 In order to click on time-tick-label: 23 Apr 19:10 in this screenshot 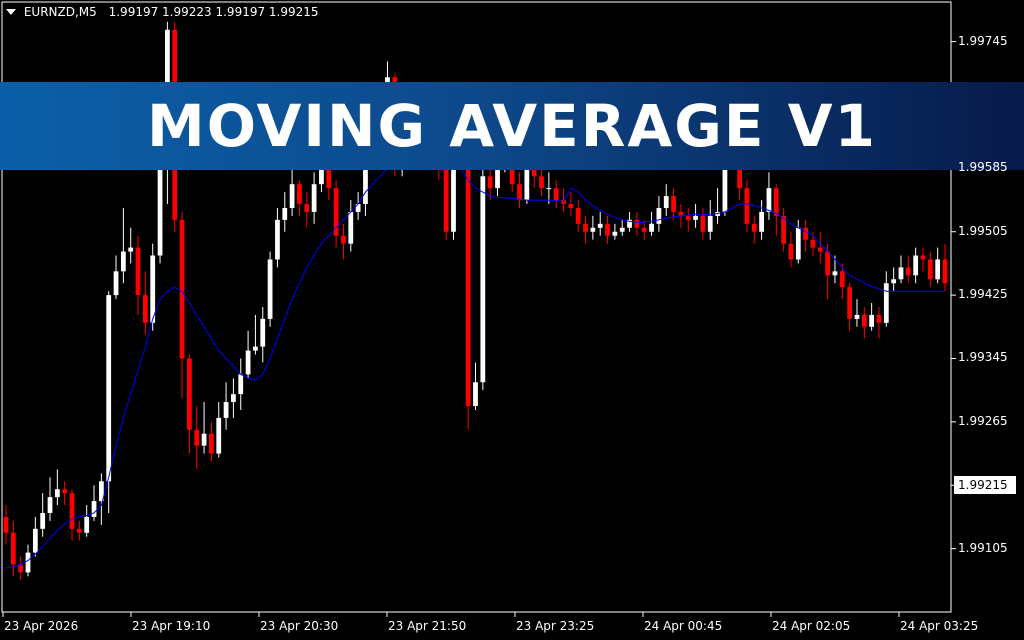, I will do `click(171, 626)`.